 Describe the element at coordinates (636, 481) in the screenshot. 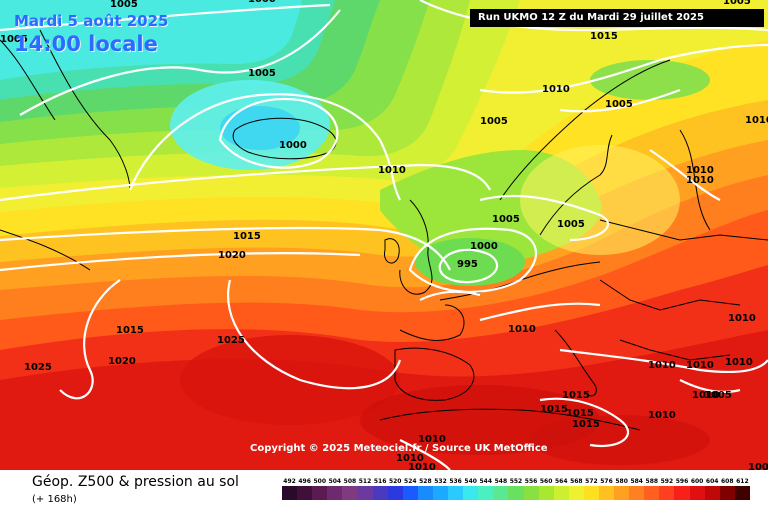

I see `color-scale-label: 584` at that location.